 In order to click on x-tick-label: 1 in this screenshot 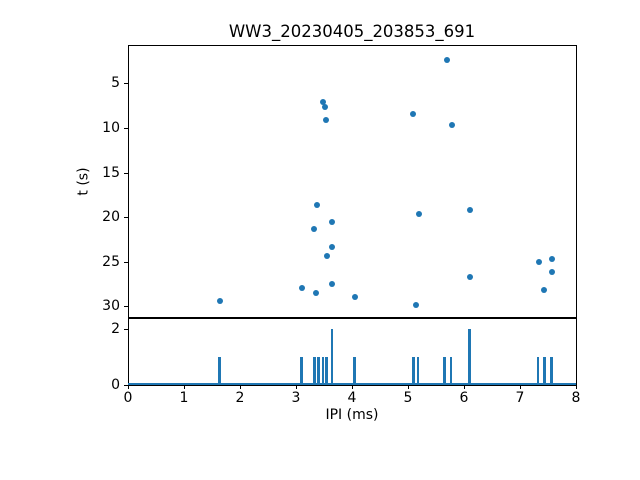, I will do `click(184, 398)`.